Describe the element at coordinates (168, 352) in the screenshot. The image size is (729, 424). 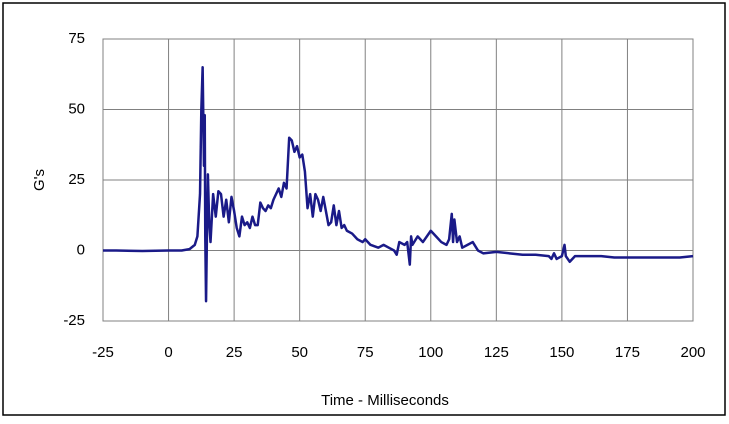
I see `x-tick-label: 0` at that location.